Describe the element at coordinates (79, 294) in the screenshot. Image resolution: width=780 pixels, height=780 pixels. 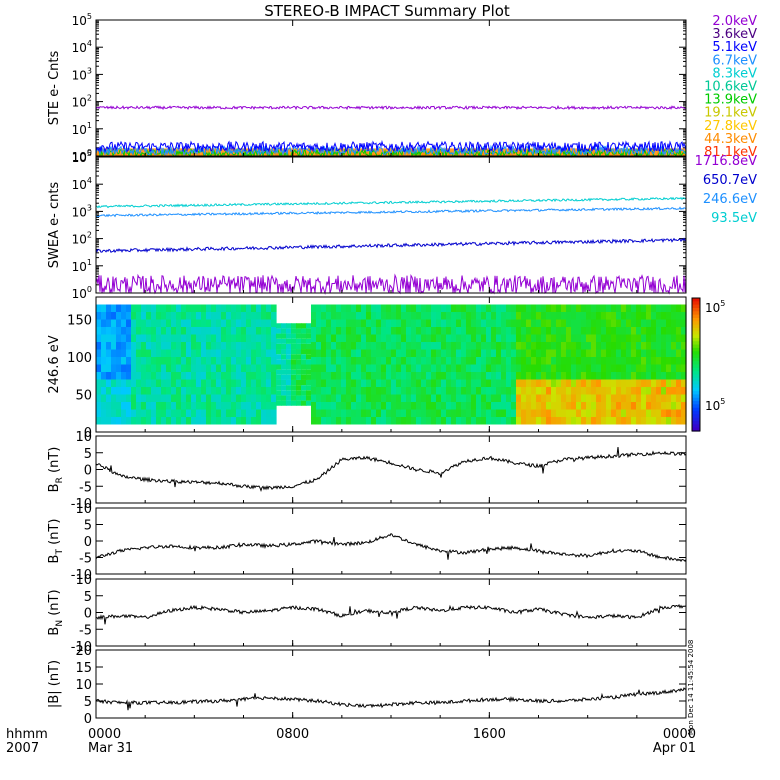
I see `y-tick-base: 10` at that location.